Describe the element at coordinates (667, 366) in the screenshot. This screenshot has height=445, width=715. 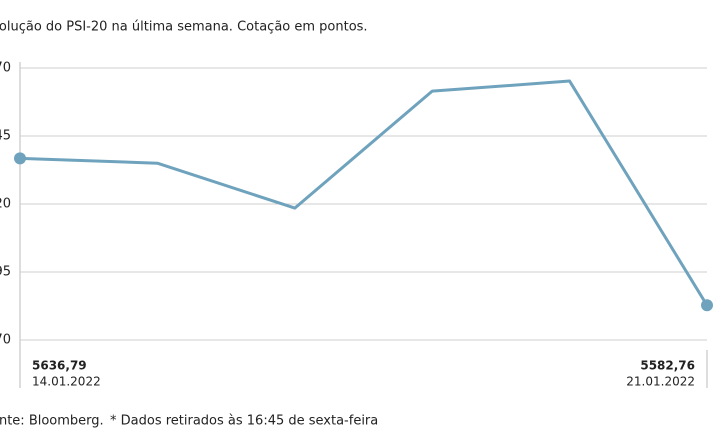
I see `value-label: 5582,76` at that location.